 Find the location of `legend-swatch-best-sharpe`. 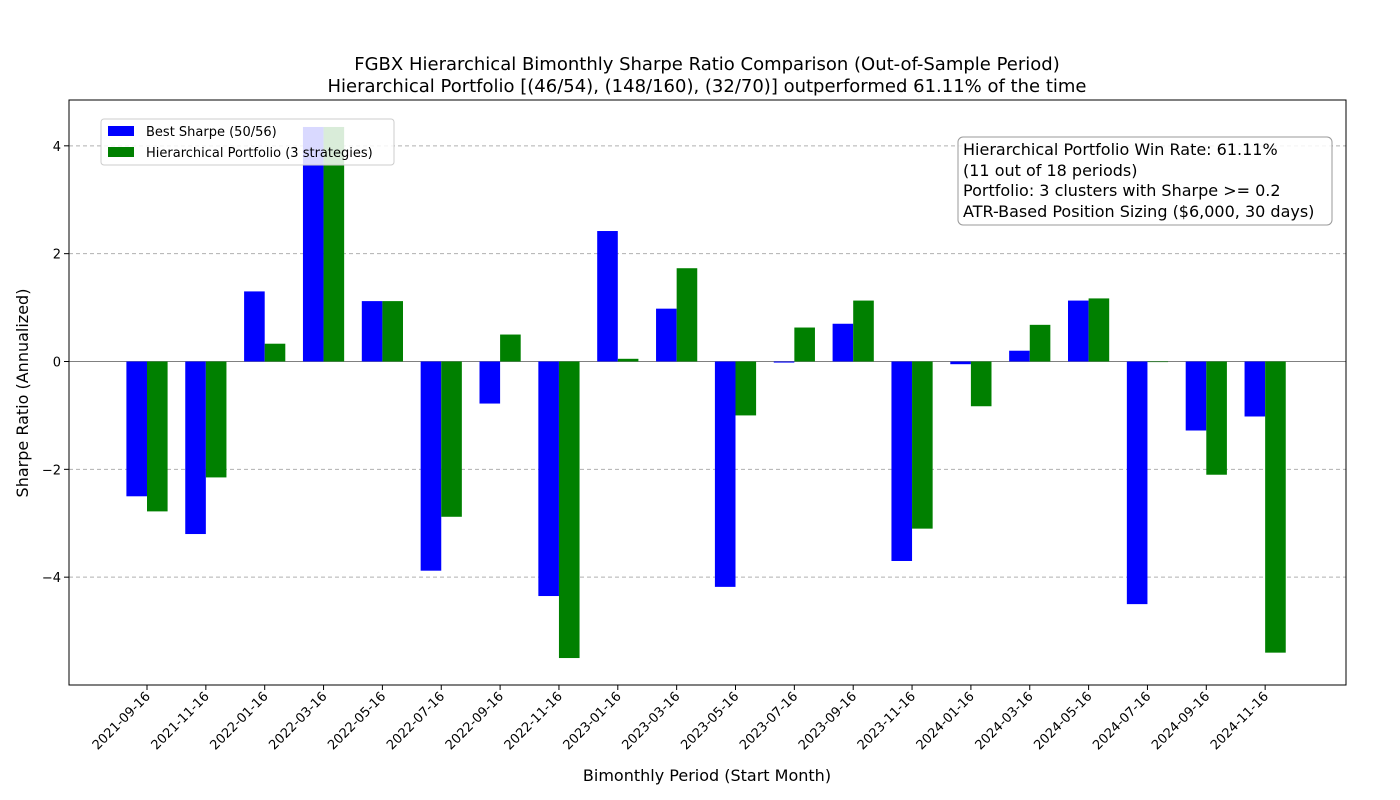

legend-swatch-best-sharpe is located at coordinates (121, 131).